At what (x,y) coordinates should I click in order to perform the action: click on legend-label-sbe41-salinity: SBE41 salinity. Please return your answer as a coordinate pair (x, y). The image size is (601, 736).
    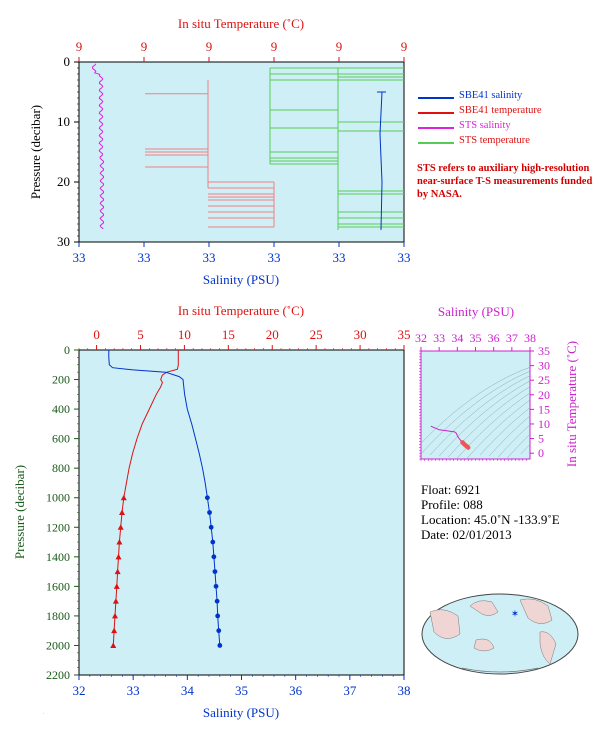
    Looking at the image, I should click on (491, 95).